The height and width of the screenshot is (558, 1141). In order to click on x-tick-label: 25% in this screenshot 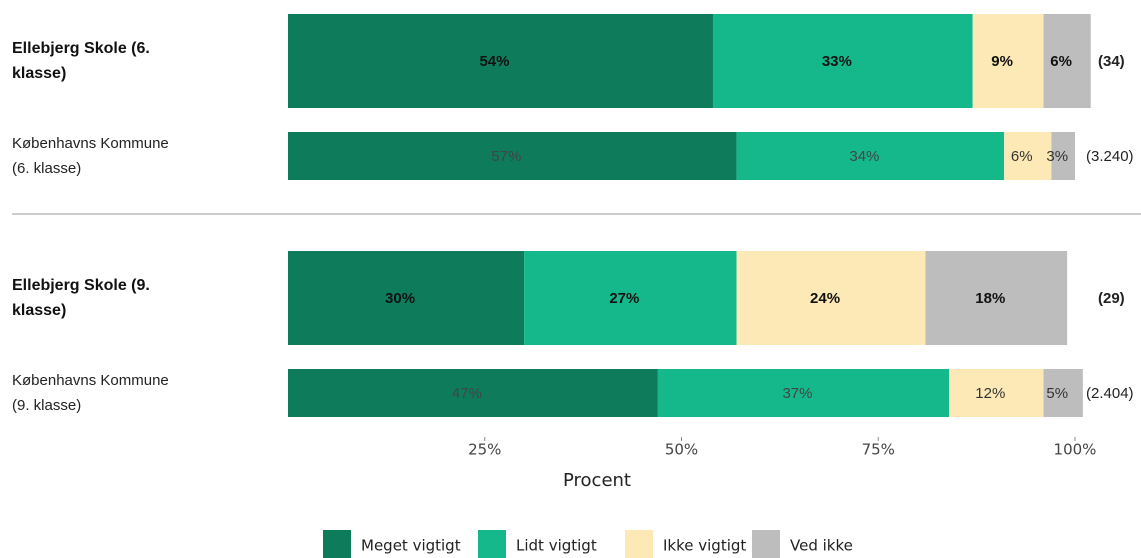, I will do `click(484, 450)`.